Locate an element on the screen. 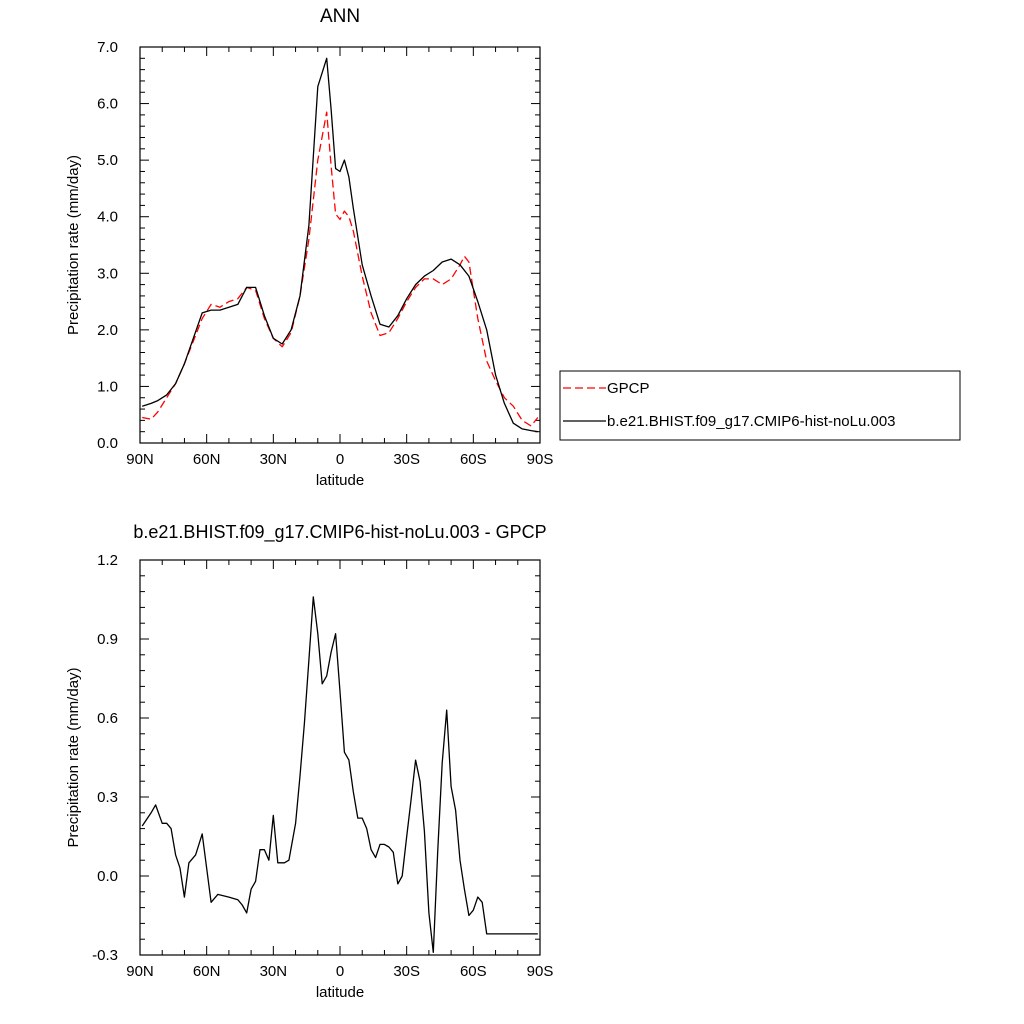  y-tick-label: 2.0 is located at coordinates (107, 330).